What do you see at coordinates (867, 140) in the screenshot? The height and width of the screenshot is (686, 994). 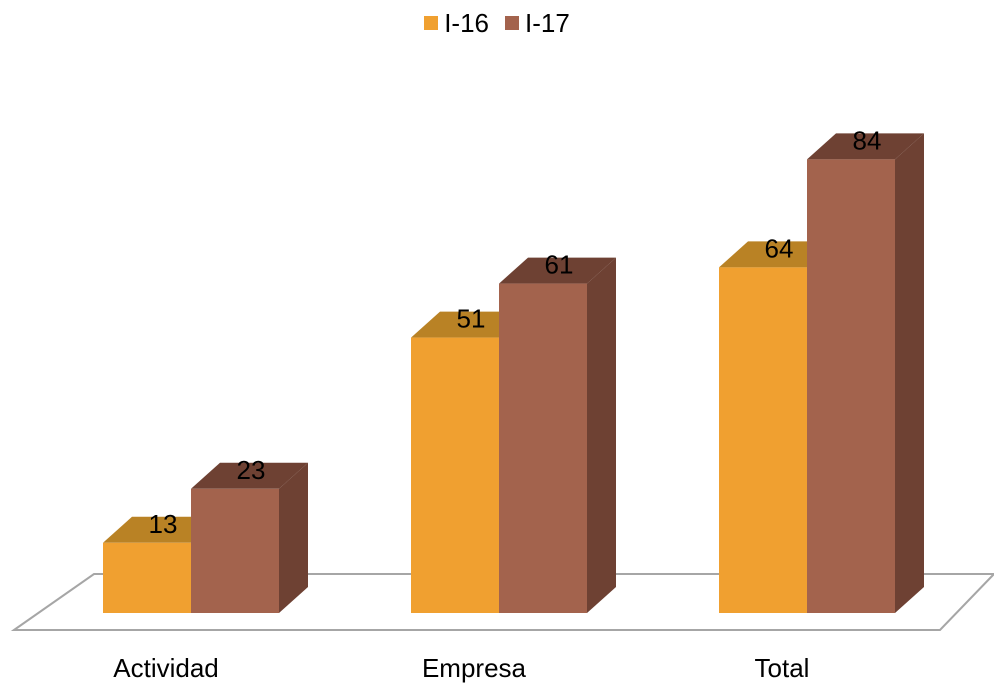 I see `data-label-i17-total: 84` at bounding box center [867, 140].